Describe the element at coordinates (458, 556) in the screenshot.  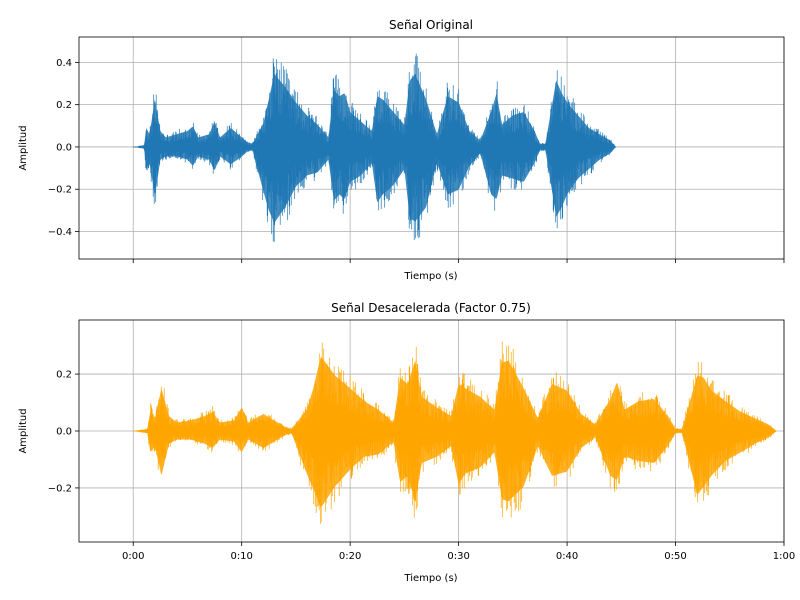
I see `x-tick-label: 0:30` at that location.